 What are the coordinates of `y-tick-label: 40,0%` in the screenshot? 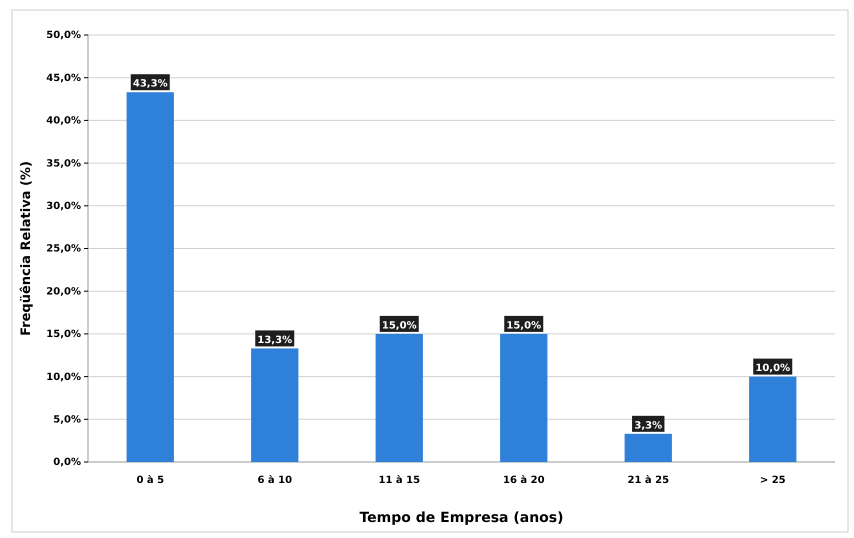 It's located at (63, 121).